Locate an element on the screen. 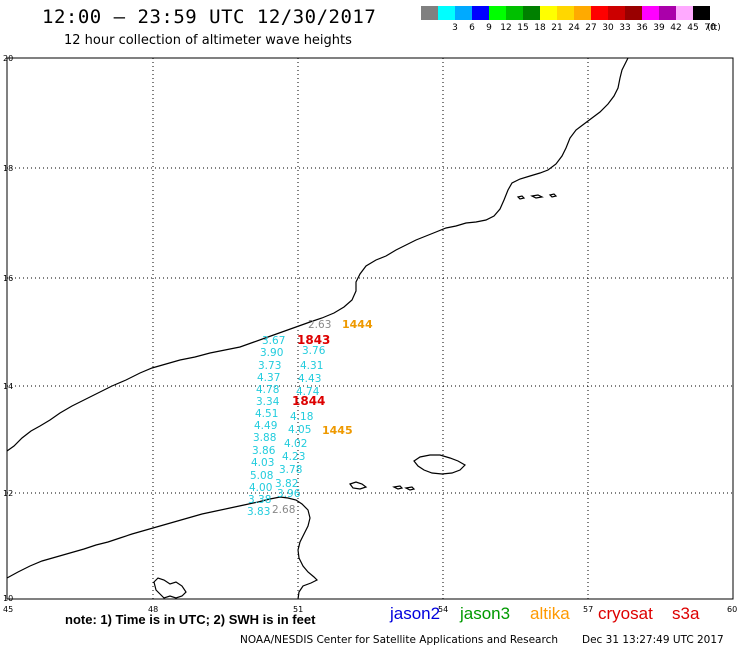 The image size is (740, 650). swh-value: 2.68 is located at coordinates (283, 510).